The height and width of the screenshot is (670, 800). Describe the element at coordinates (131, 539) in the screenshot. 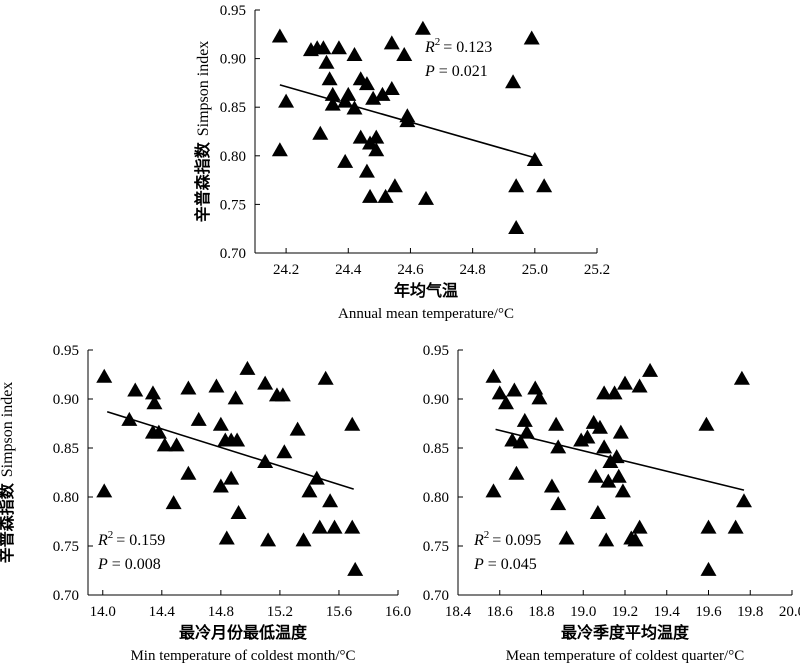

I see `r-squared-label: R2 = 0.159` at that location.